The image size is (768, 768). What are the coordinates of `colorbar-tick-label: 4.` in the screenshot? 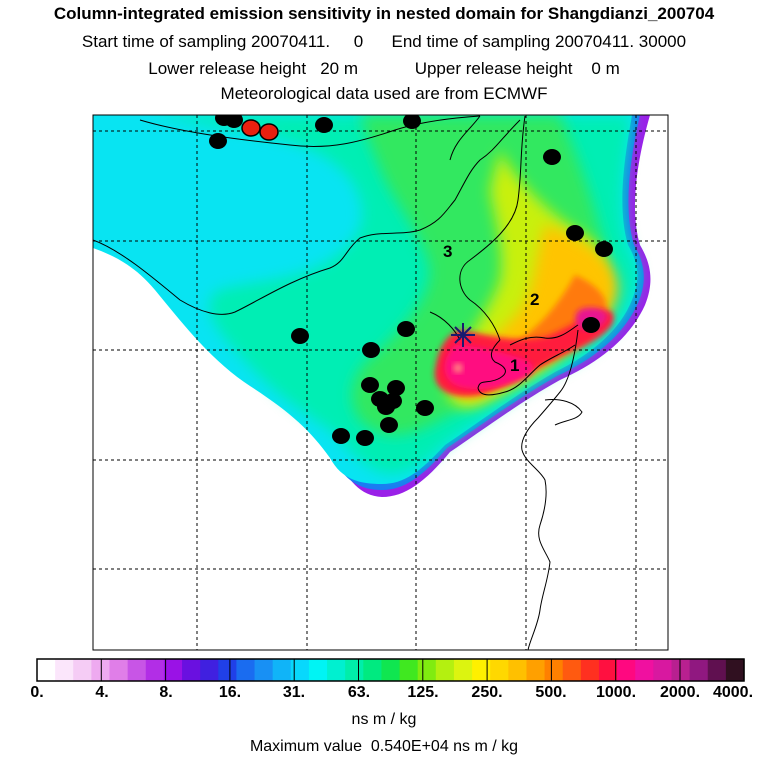 It's located at (102, 692).